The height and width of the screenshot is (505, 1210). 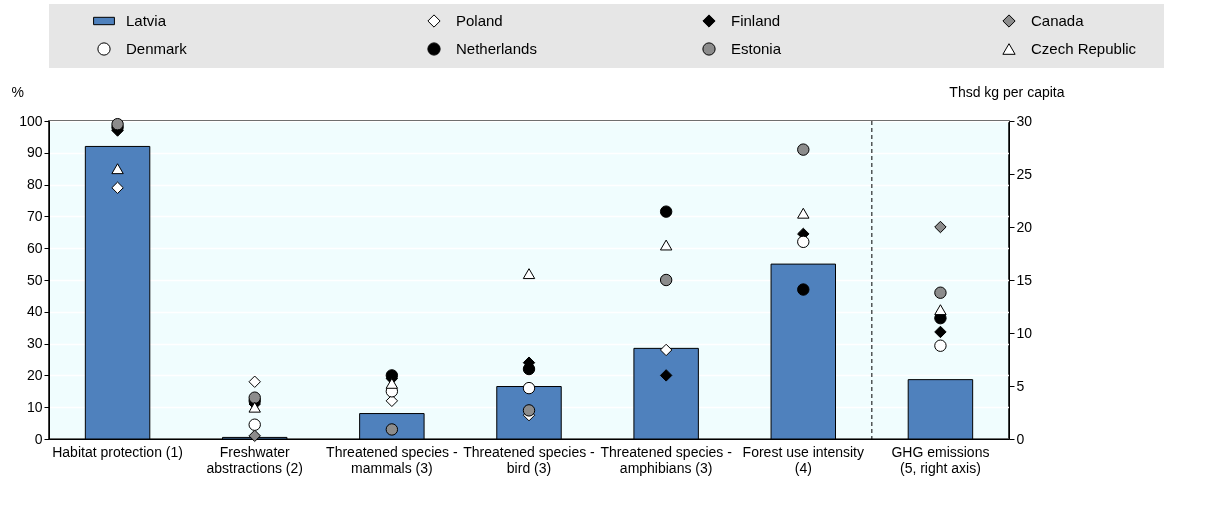 I want to click on legend-label: Latvia, so click(x=146, y=20).